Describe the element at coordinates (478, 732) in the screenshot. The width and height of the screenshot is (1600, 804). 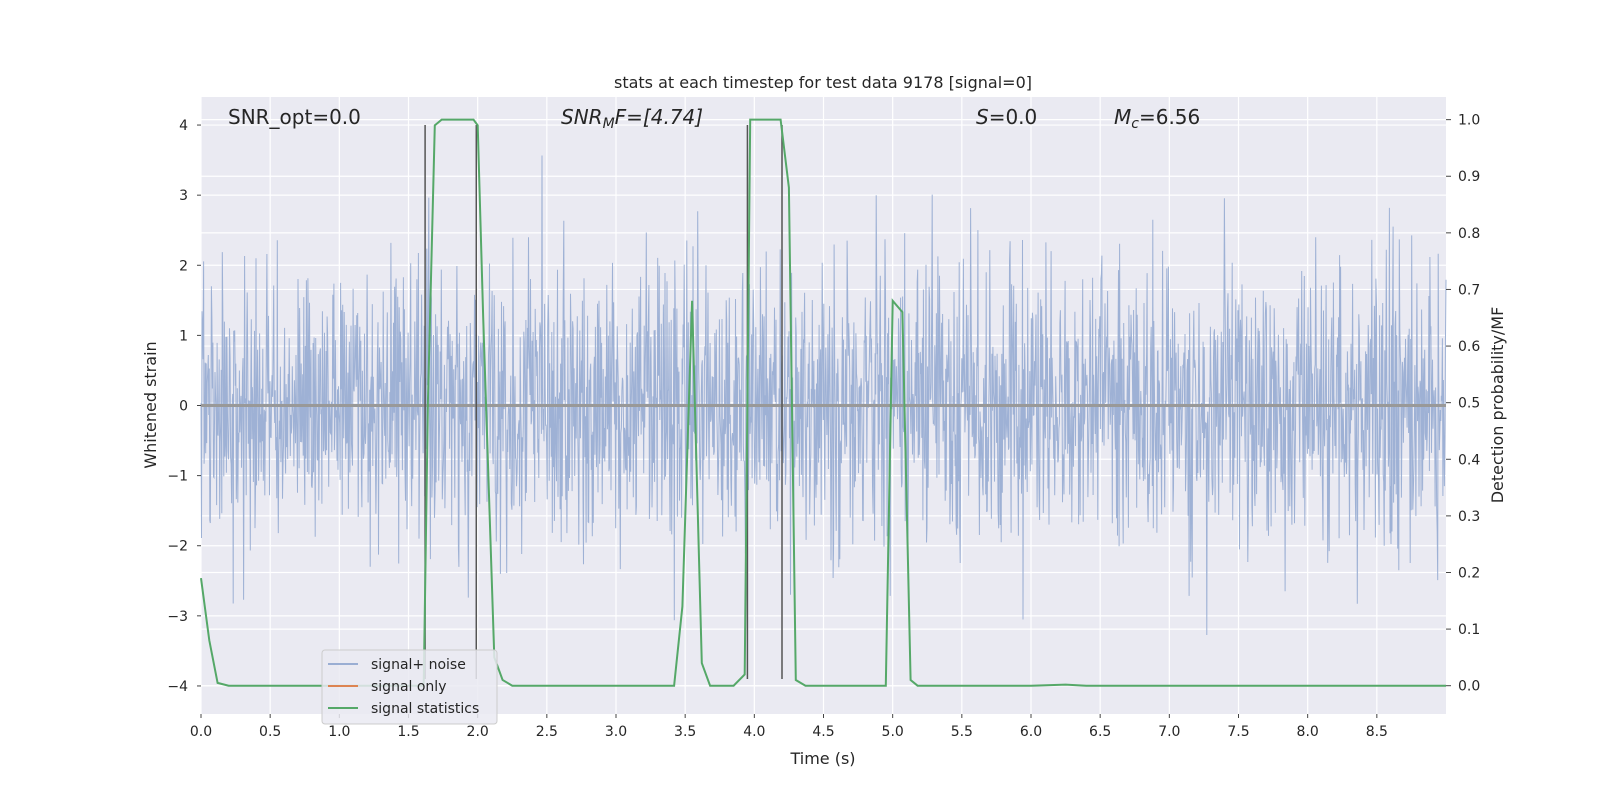
I see `x-tick-label: 2.0` at that location.